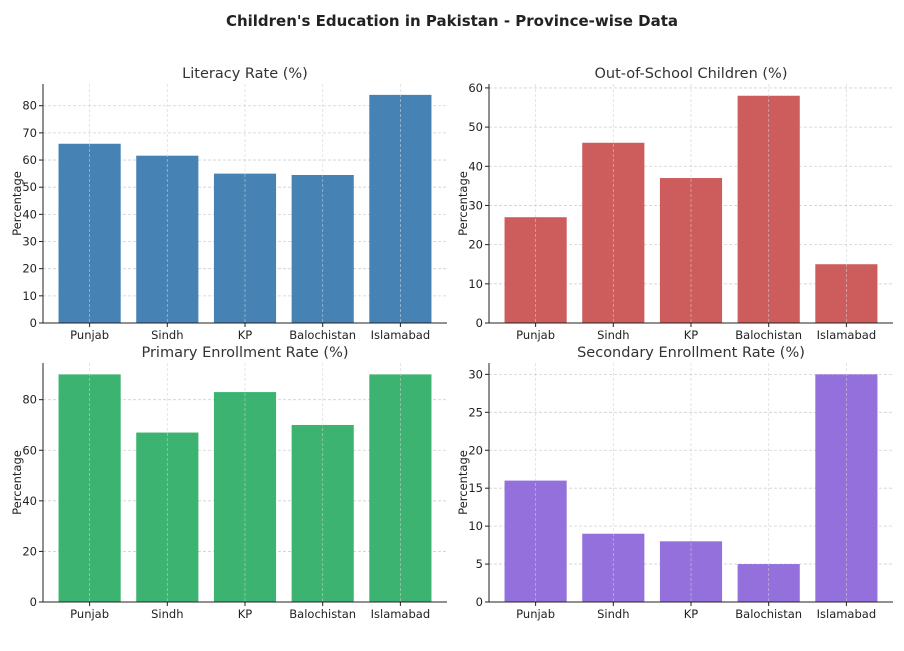 Image resolution: width=904 pixels, height=651 pixels. Describe the element at coordinates (691, 571) in the screenshot. I see `secondary-enrollment-bar-kp` at that location.